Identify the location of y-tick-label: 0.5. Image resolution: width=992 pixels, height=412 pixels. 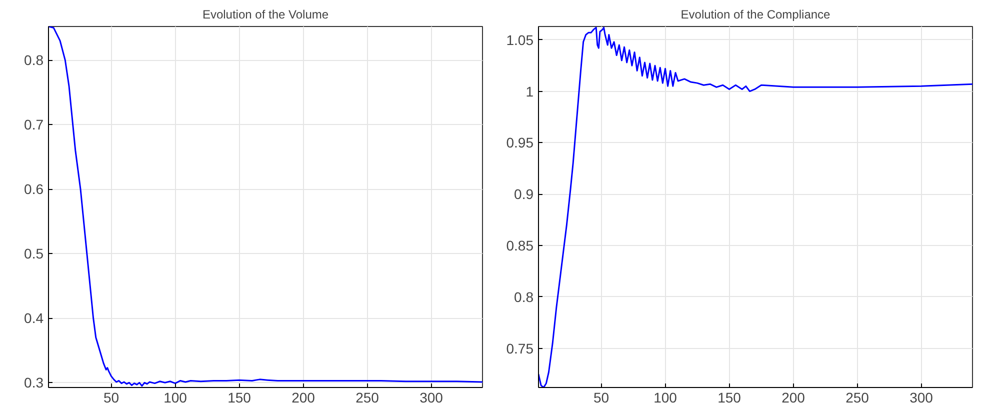
(34, 254).